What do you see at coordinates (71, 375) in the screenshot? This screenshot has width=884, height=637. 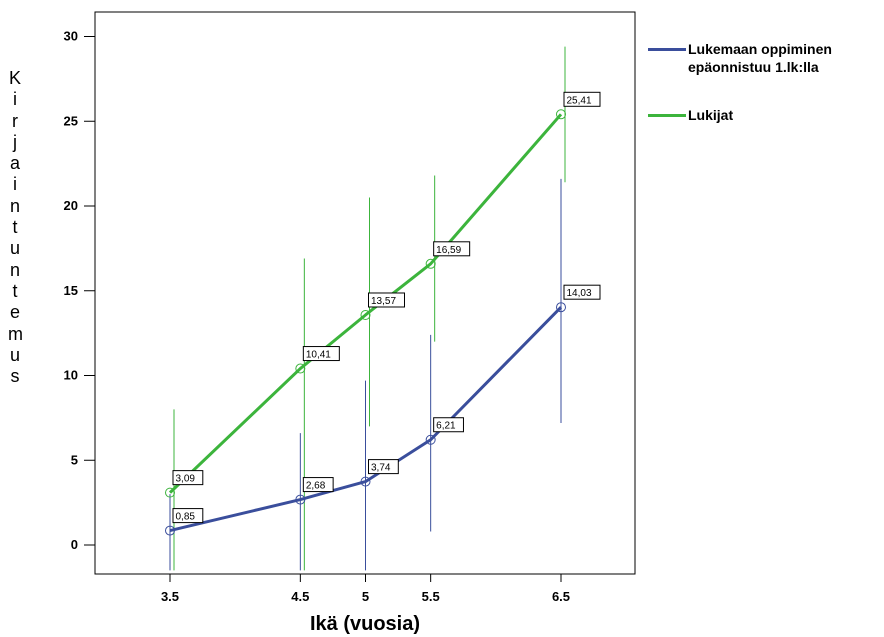 I see `y-tick-label: 10` at bounding box center [71, 375].